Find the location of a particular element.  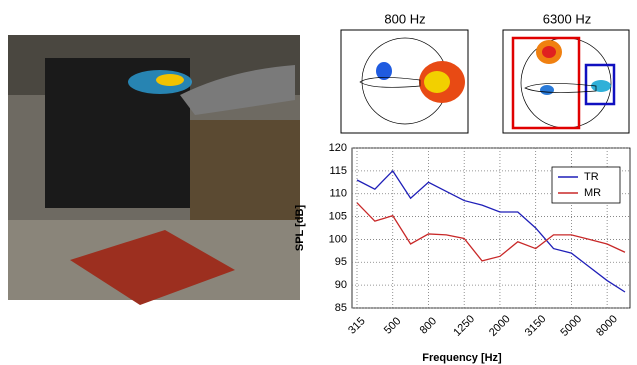

legend-label: TR is located at coordinates (591, 177).